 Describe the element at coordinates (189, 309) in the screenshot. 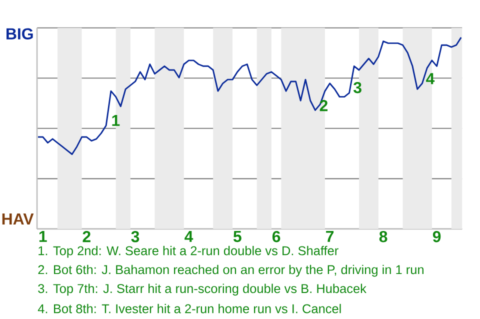

I see `text: 4. Bot 8th: T. Ivester hit a 2-run home run vs I. Cancel` at that location.